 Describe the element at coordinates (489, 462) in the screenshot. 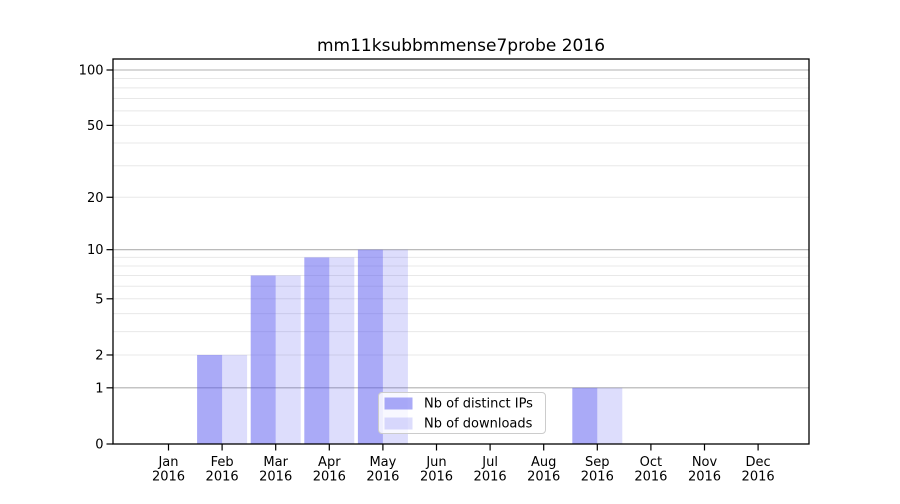

I see `x-tick-label-month: Jul` at that location.